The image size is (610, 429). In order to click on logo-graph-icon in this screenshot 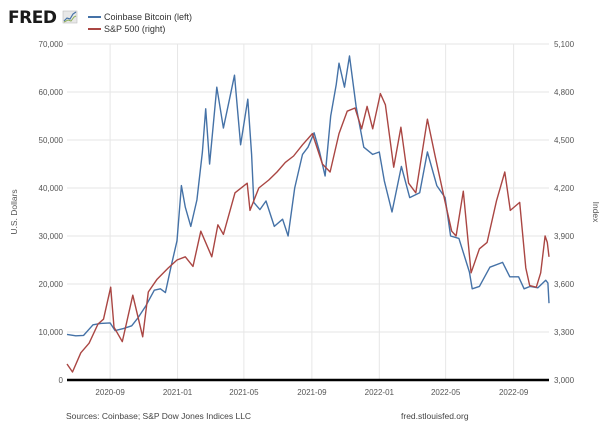, I will do `click(70, 17)`.